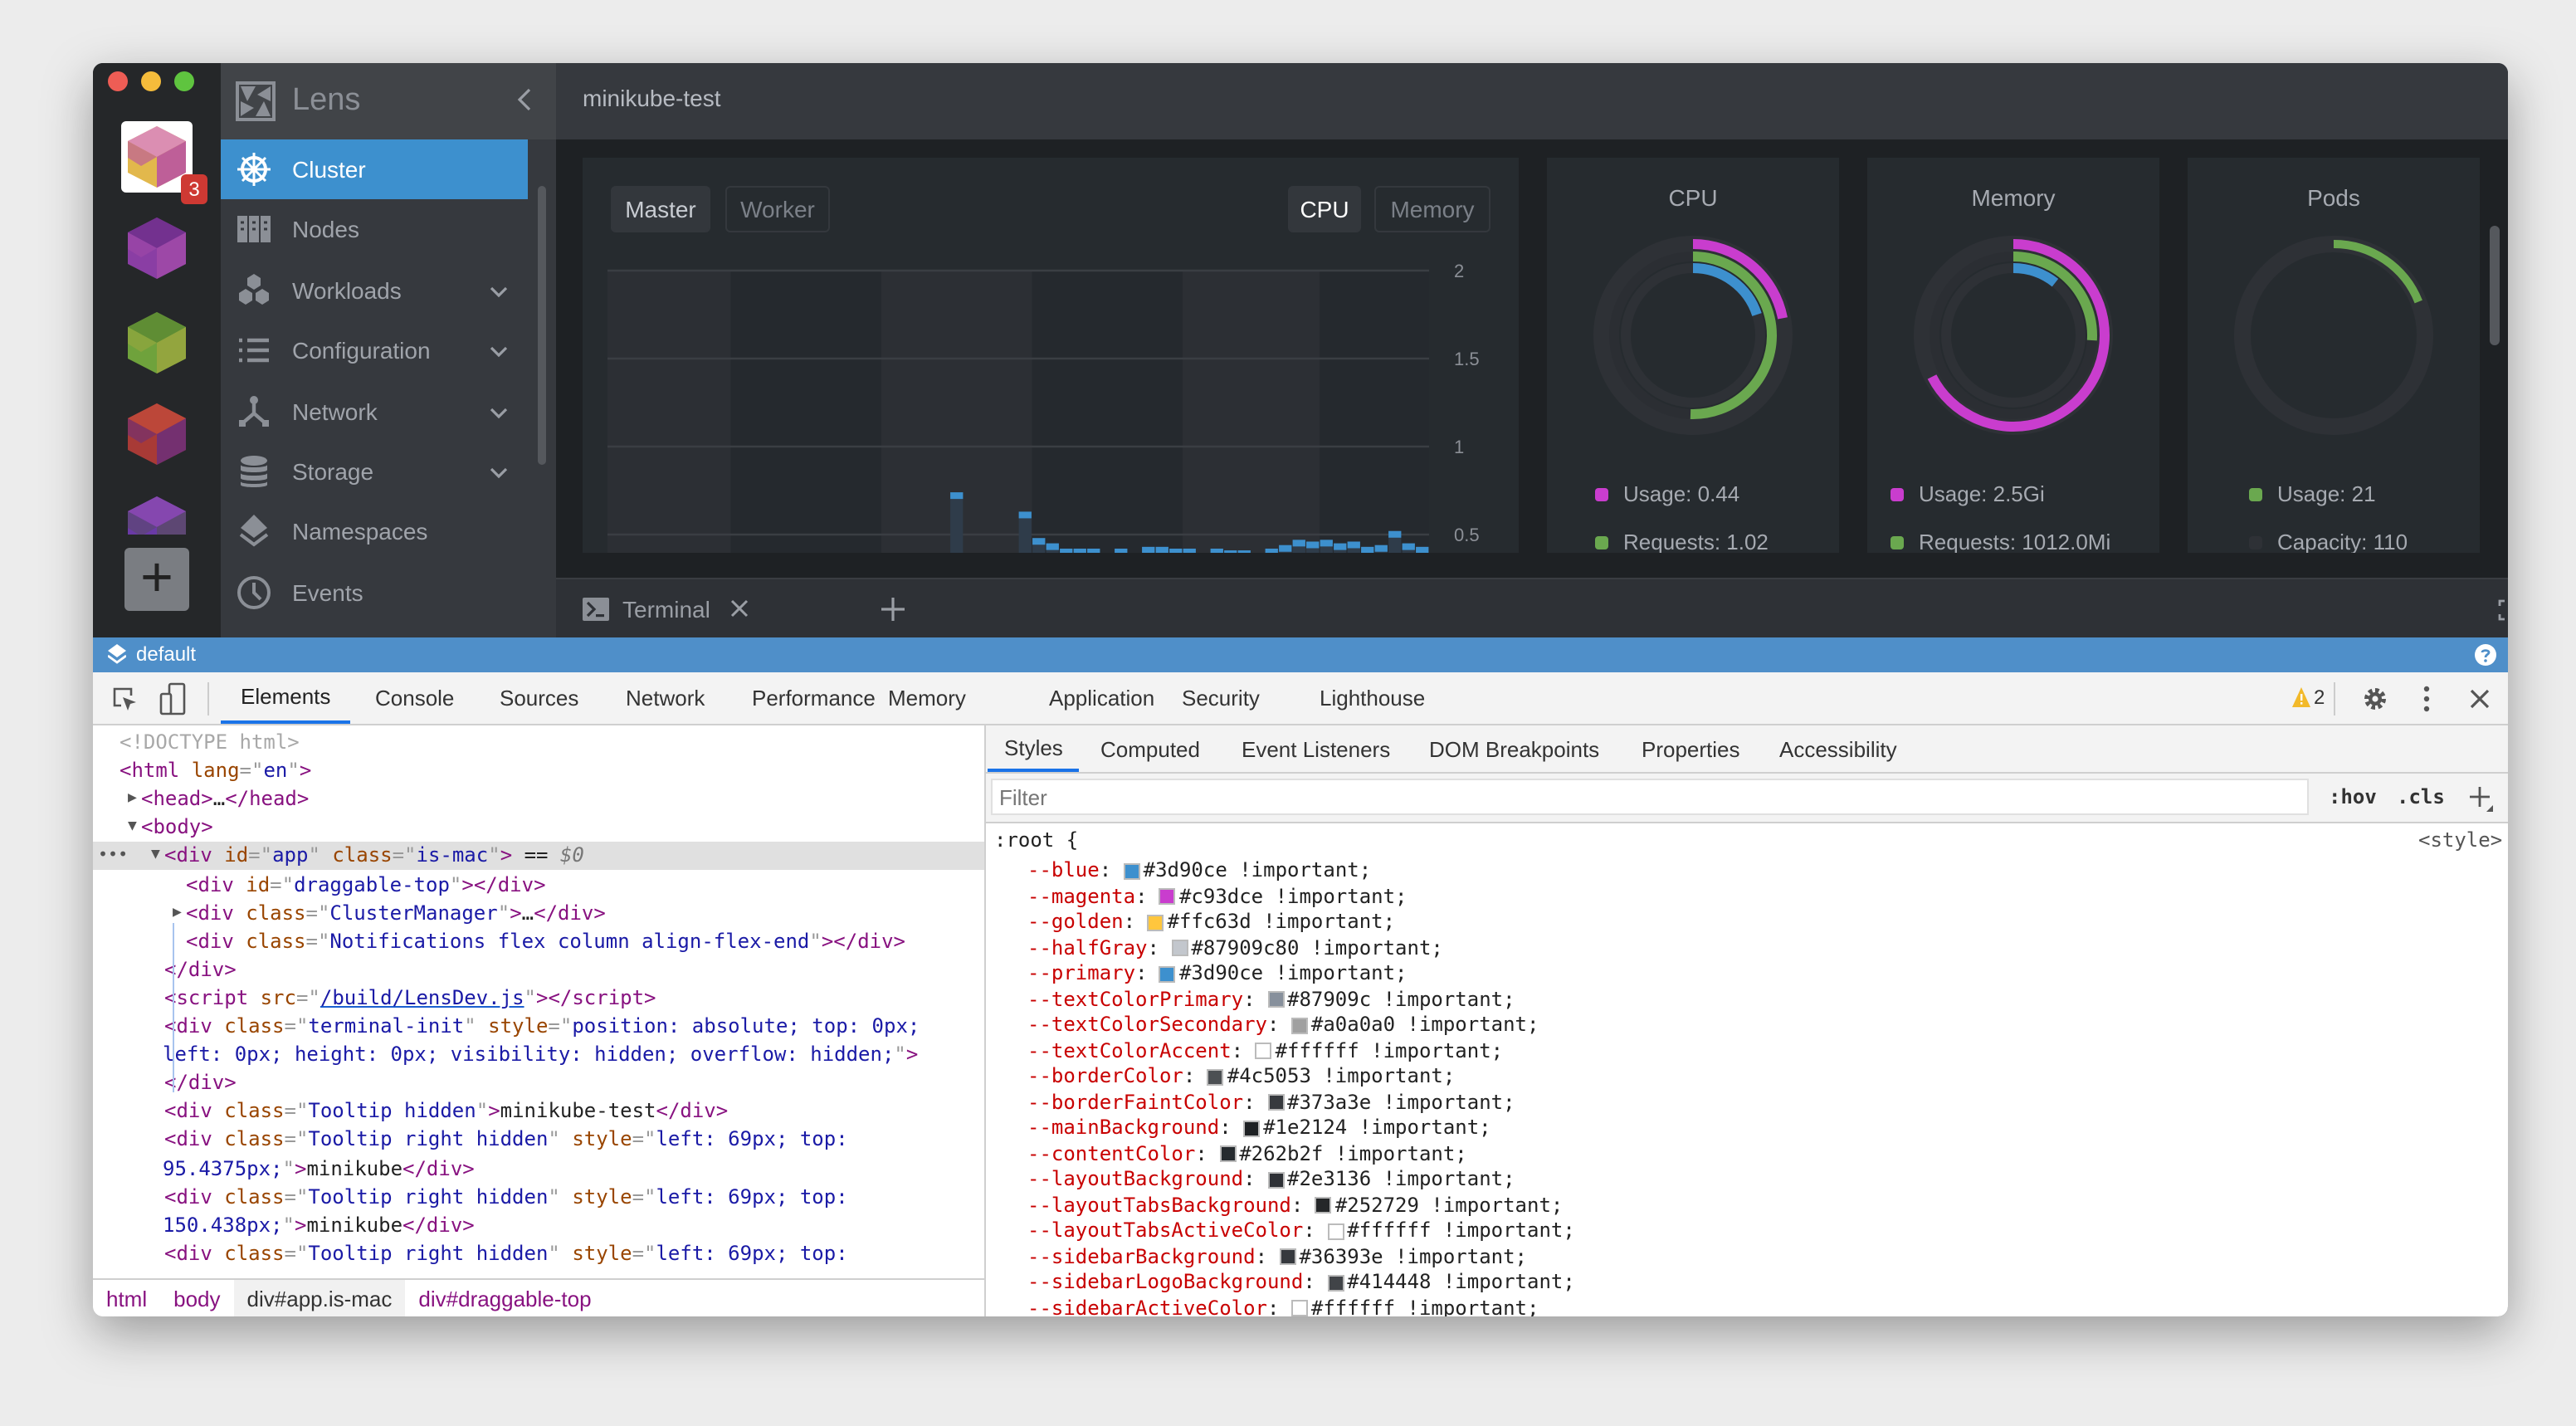  I want to click on dom-node-line: ••• ▼ <div id="app" class="is-mac"> == $0, so click(538, 856).